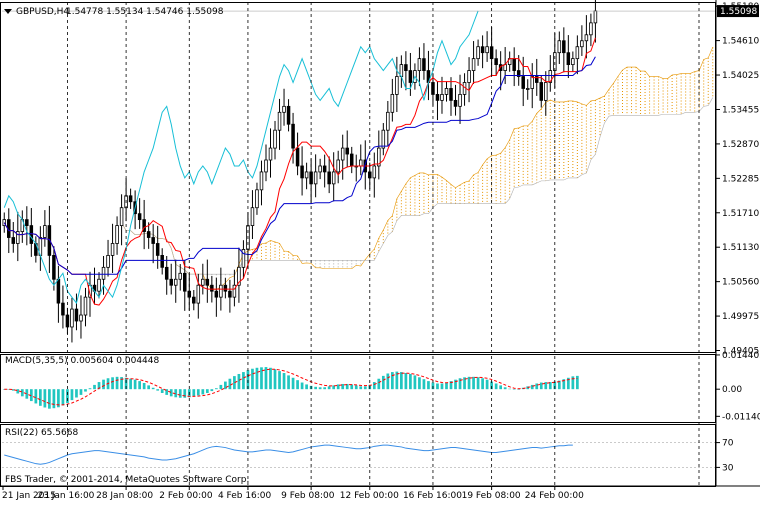 This screenshot has width=760, height=508. I want to click on macd-histogram, so click(290, 388).